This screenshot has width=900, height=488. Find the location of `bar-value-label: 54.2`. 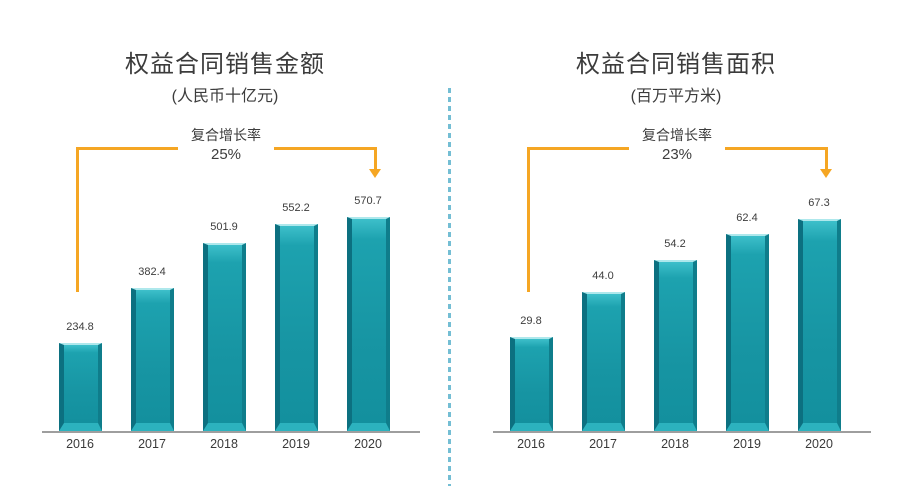

bar-value-label: 54.2 is located at coordinates (675, 244).